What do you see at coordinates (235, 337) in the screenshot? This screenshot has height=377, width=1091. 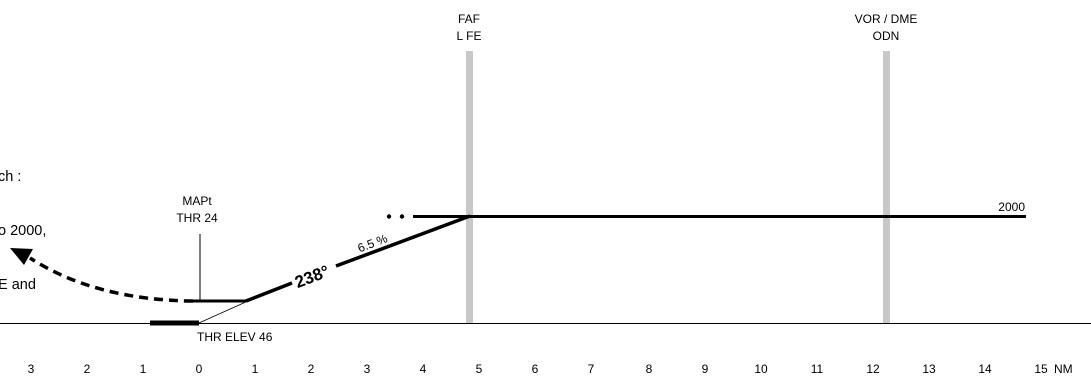 I see `threshold-elevation-label: THR ELEV 46` at bounding box center [235, 337].